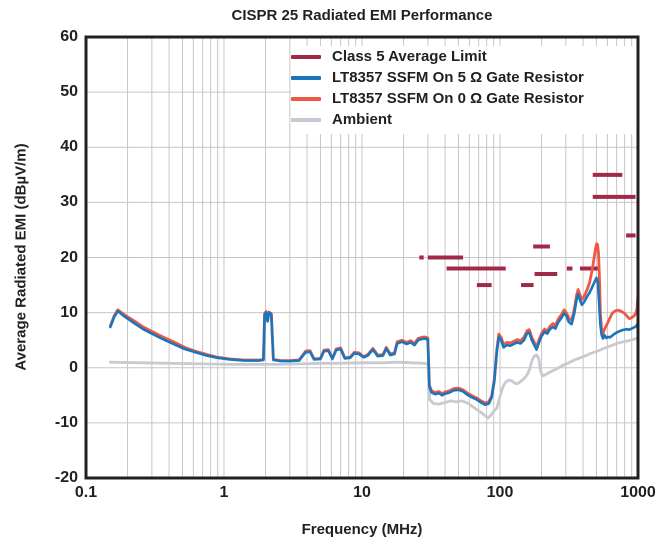  Describe the element at coordinates (362, 529) in the screenshot. I see `x-axis-title: Frequency (MHz)` at that location.